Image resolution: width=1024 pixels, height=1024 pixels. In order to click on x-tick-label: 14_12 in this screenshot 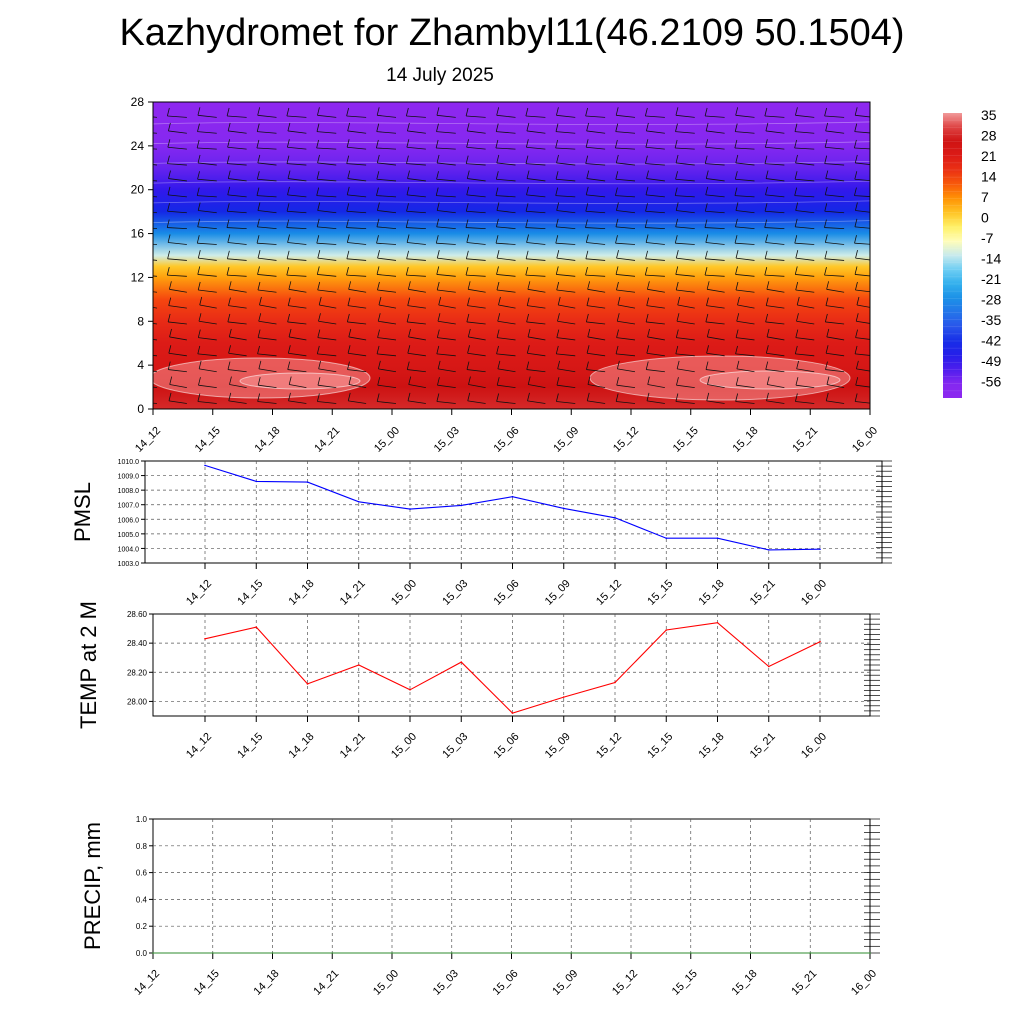, I will do `click(147, 983)`.